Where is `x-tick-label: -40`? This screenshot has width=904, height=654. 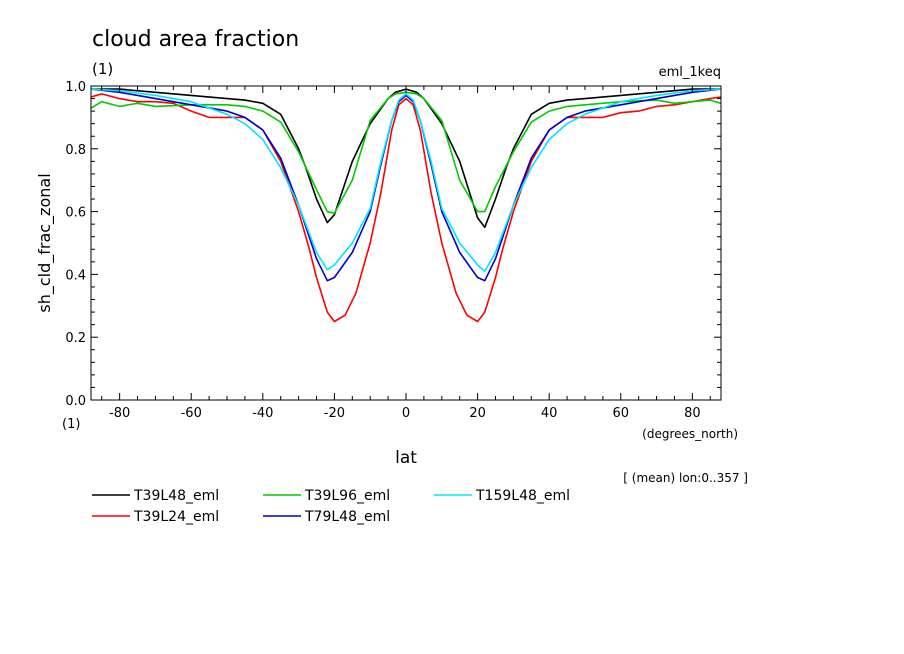
x-tick-label: -40 is located at coordinates (262, 413).